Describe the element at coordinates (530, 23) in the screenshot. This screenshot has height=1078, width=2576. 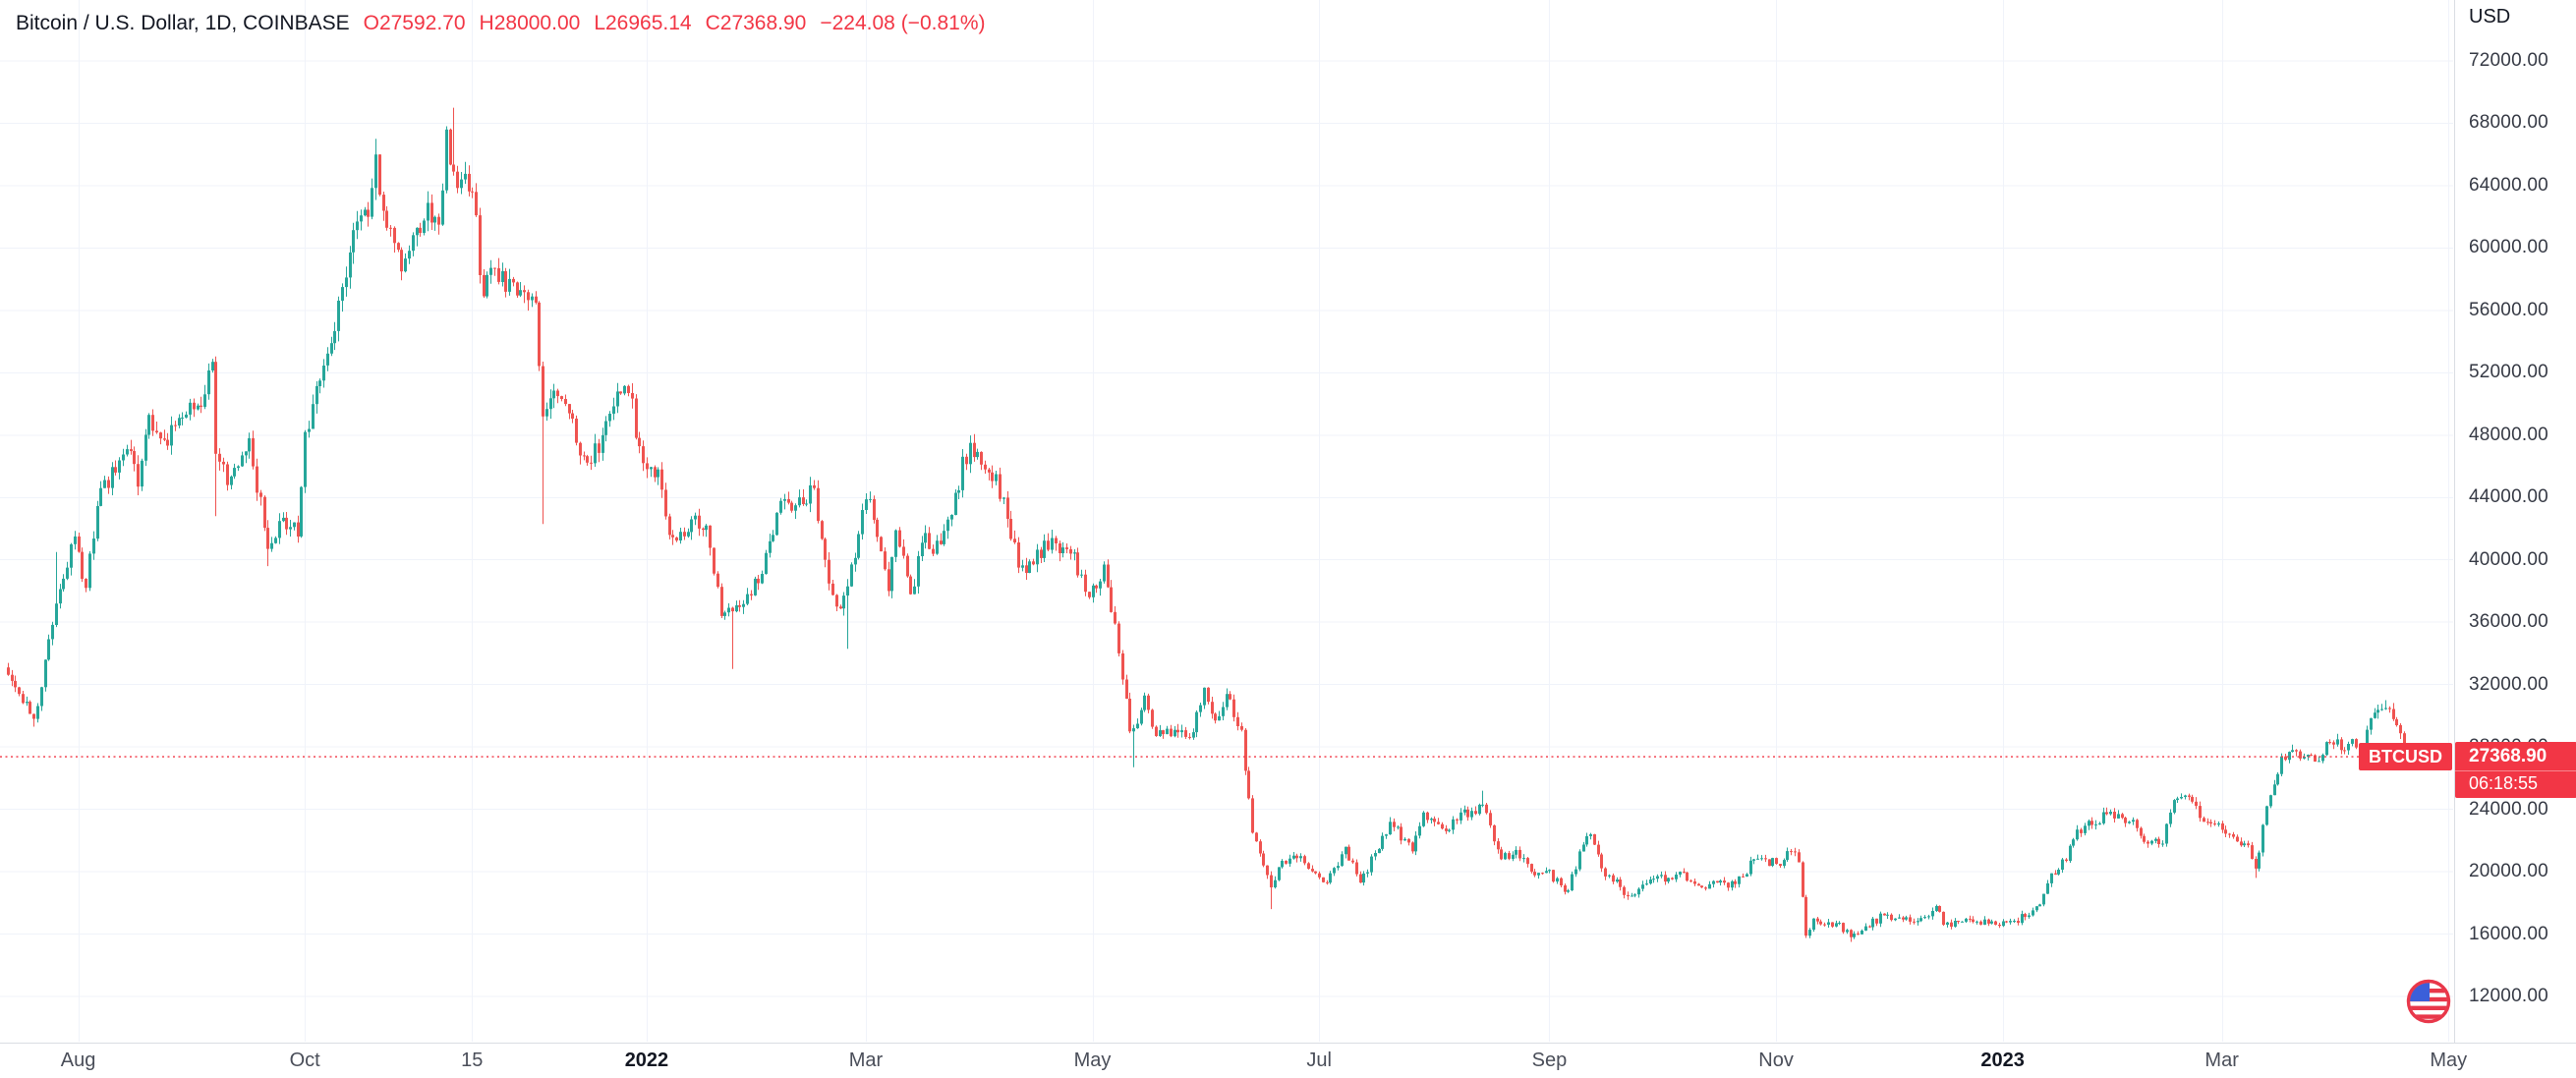
I see `ohlc-high: H28000.00` at that location.